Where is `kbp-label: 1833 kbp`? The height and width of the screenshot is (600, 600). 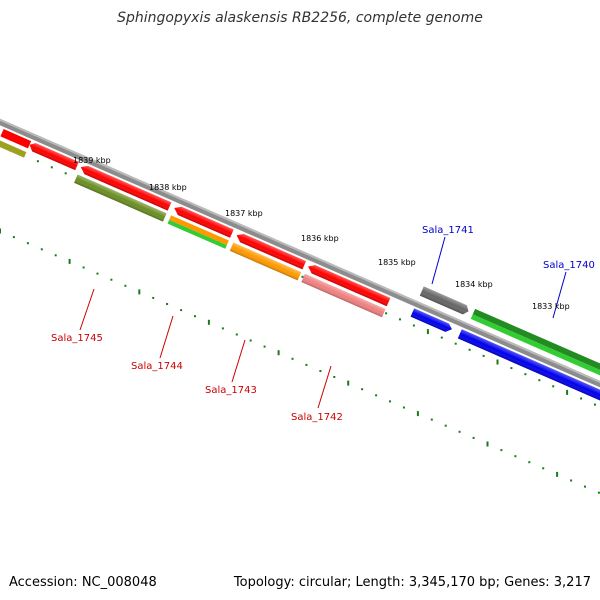
kbp-label: 1833 kbp is located at coordinates (551, 306).